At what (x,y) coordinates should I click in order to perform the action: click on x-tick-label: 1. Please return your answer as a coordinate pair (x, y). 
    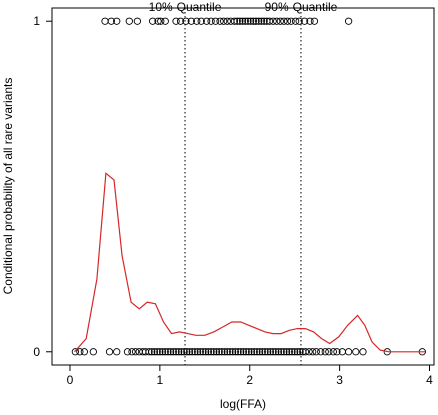
    Looking at the image, I should click on (160, 380).